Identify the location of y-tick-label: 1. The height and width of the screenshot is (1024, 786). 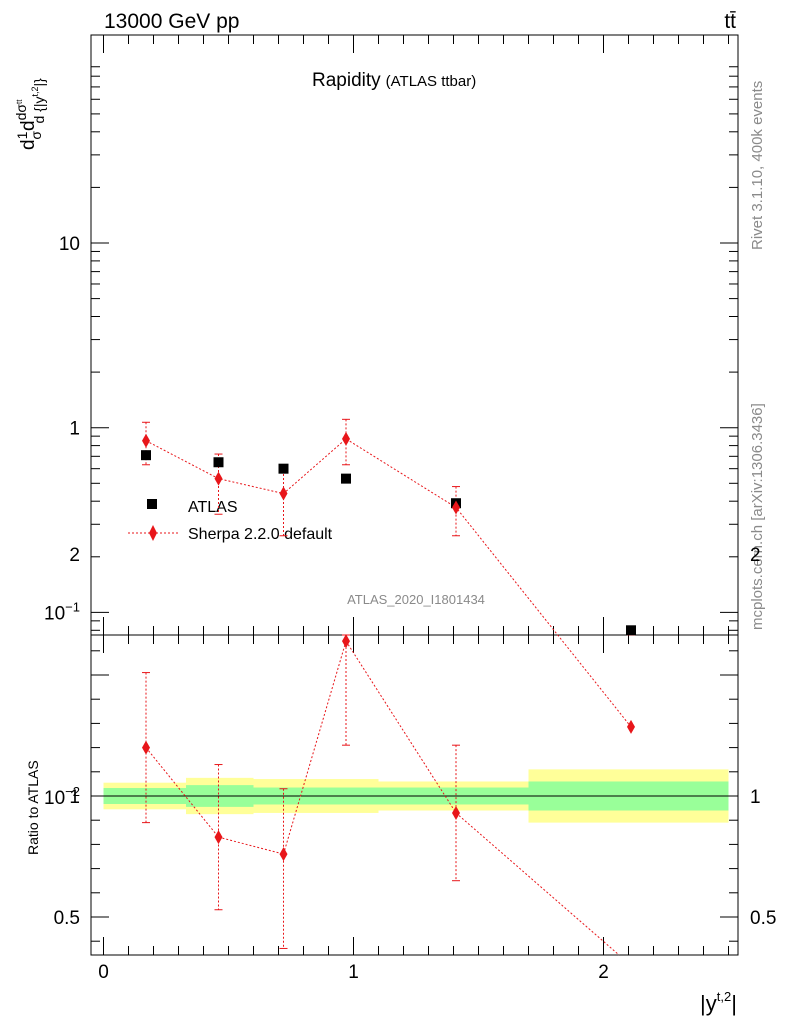
(74, 429).